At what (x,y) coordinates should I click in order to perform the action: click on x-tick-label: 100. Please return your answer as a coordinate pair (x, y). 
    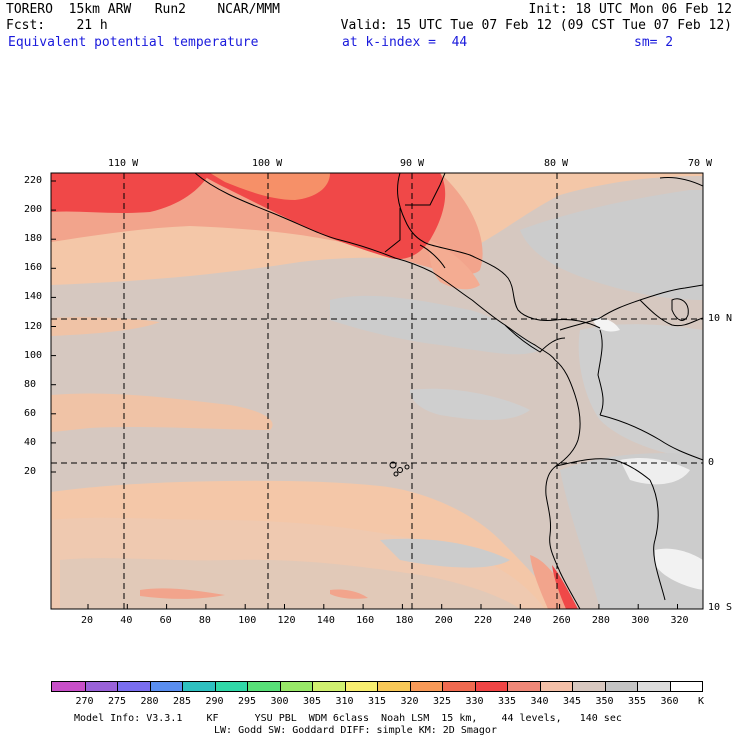
    Looking at the image, I should click on (247, 620).